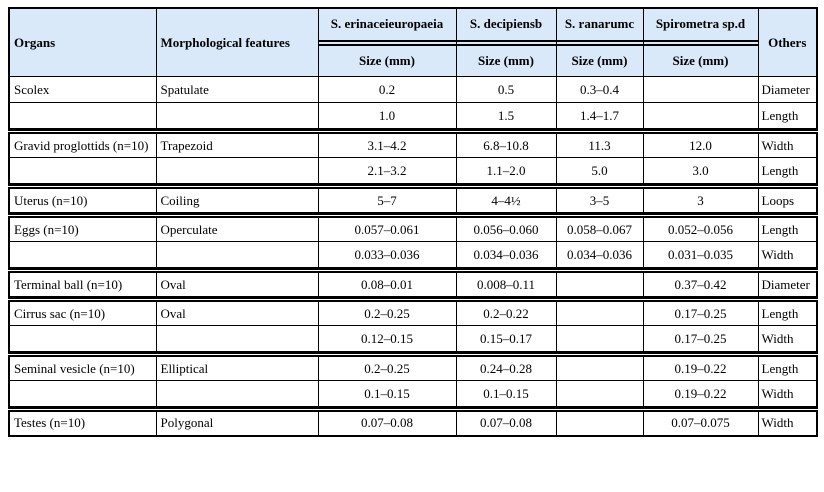 This screenshot has width=824, height=492. Describe the element at coordinates (413, 393) in the screenshot. I see `table-row: 0.1–0.15 0.1–0.15 0.19–0.22 Width` at that location.